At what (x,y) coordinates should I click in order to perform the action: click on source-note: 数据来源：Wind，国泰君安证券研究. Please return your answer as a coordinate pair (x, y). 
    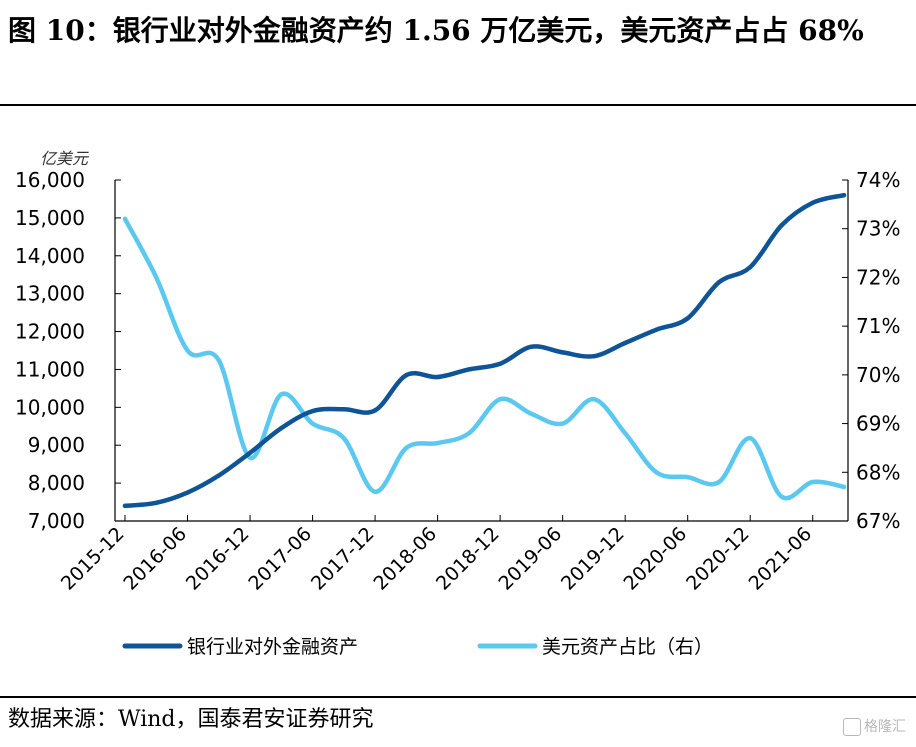
    Looking at the image, I should click on (191, 719).